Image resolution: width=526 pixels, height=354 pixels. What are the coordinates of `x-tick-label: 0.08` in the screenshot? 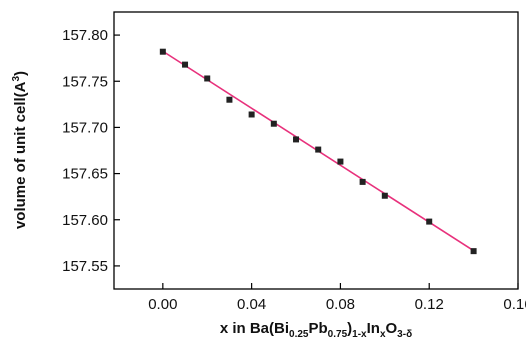 It's located at (340, 304).